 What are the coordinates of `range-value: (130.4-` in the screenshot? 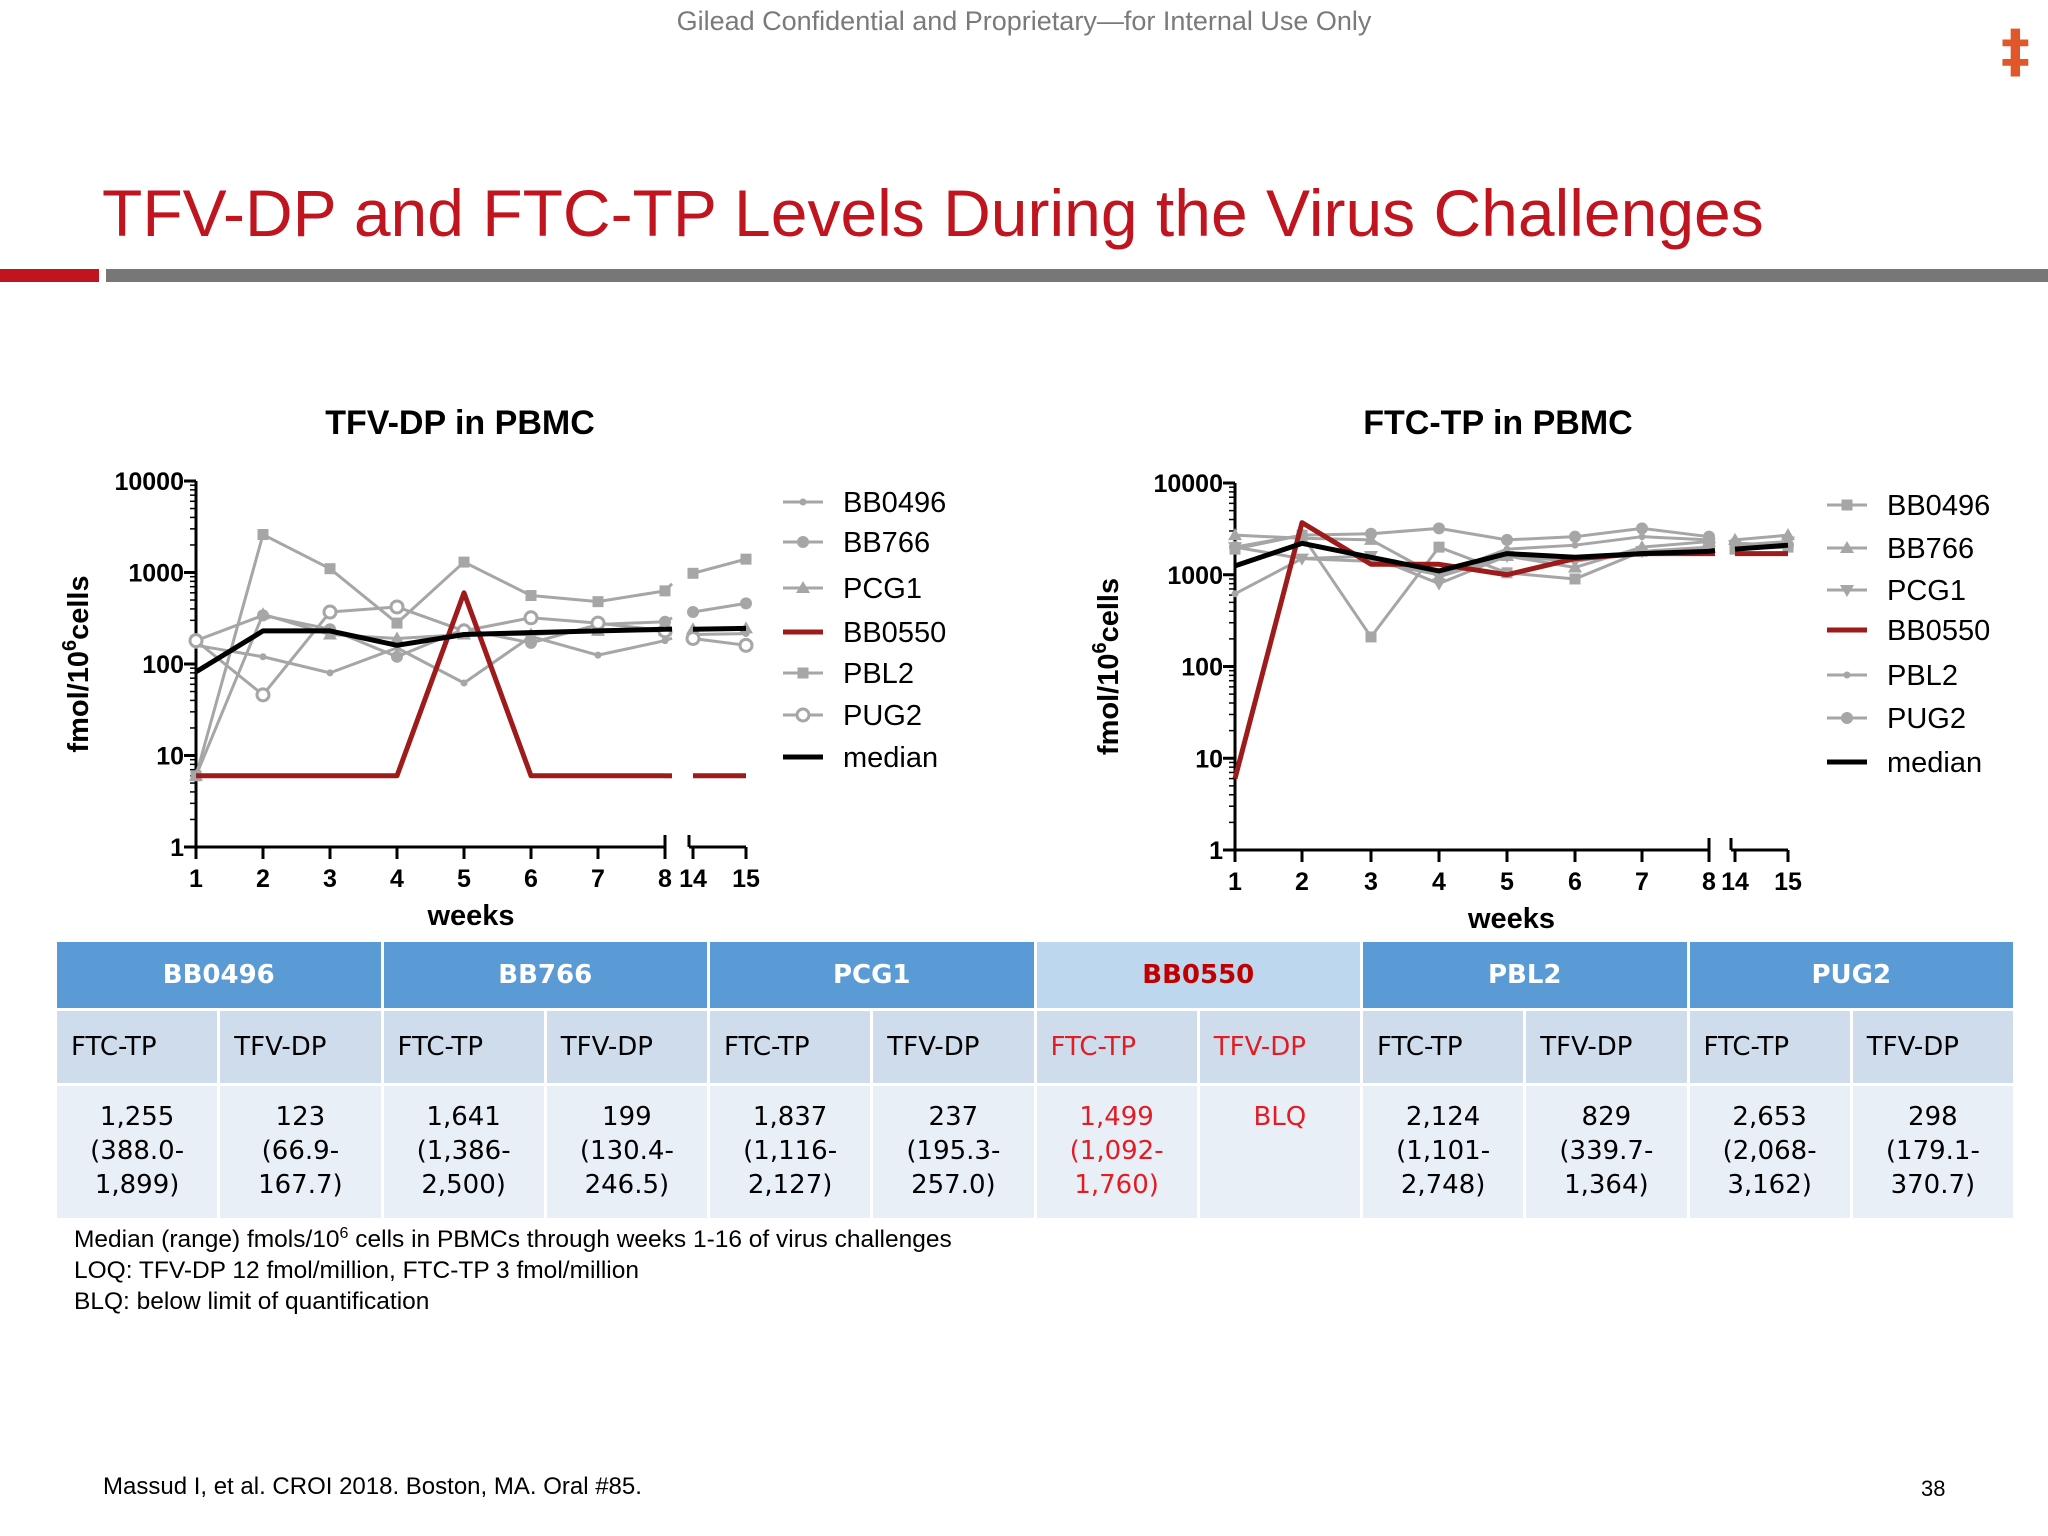 It's located at (626, 1151).